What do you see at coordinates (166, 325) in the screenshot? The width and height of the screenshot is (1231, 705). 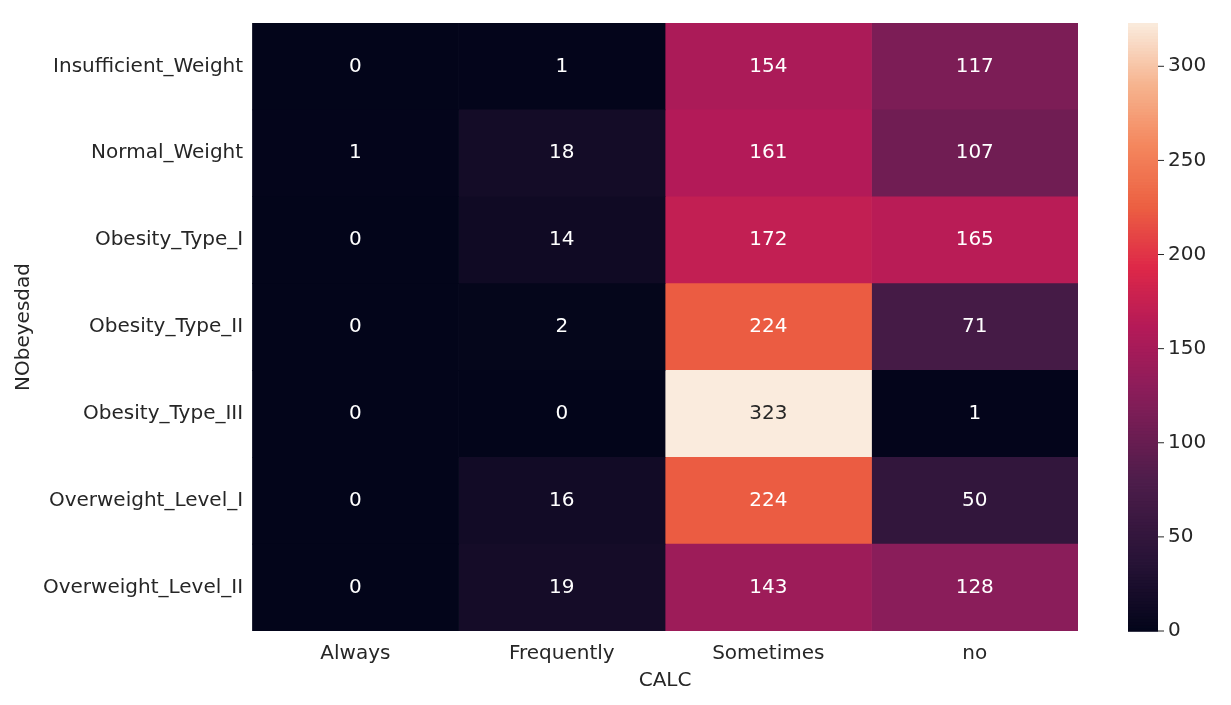 I see `y-tick-label: Obesity_Type_II` at bounding box center [166, 325].